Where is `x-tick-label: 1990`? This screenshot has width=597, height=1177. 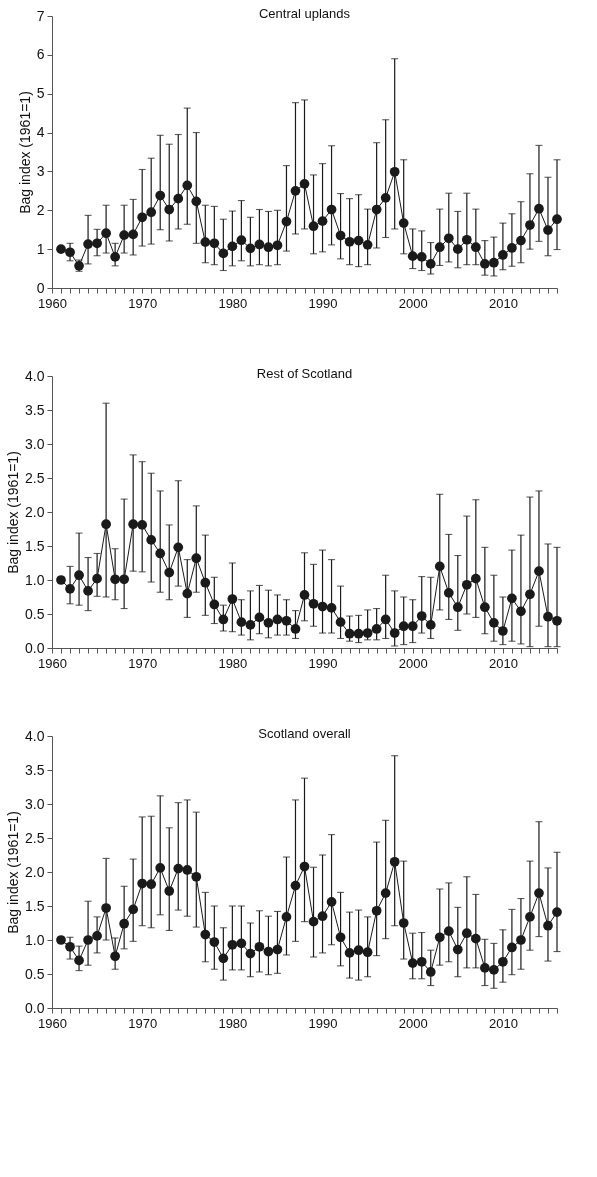 x-tick-label: 1990 is located at coordinates (323, 303).